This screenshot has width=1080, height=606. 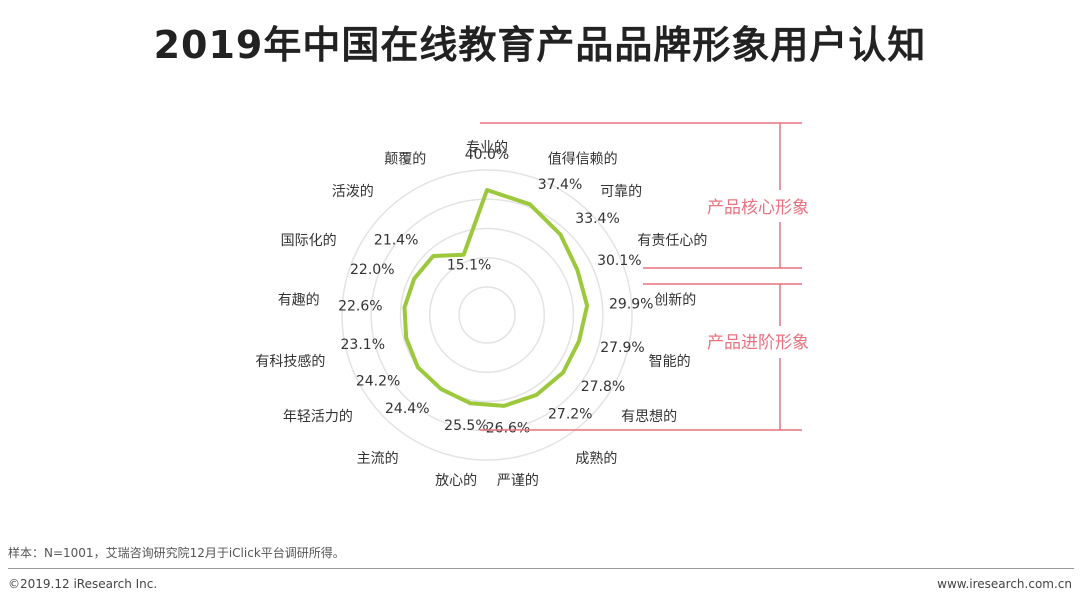 I want to click on footer-divider, so click(x=541, y=568).